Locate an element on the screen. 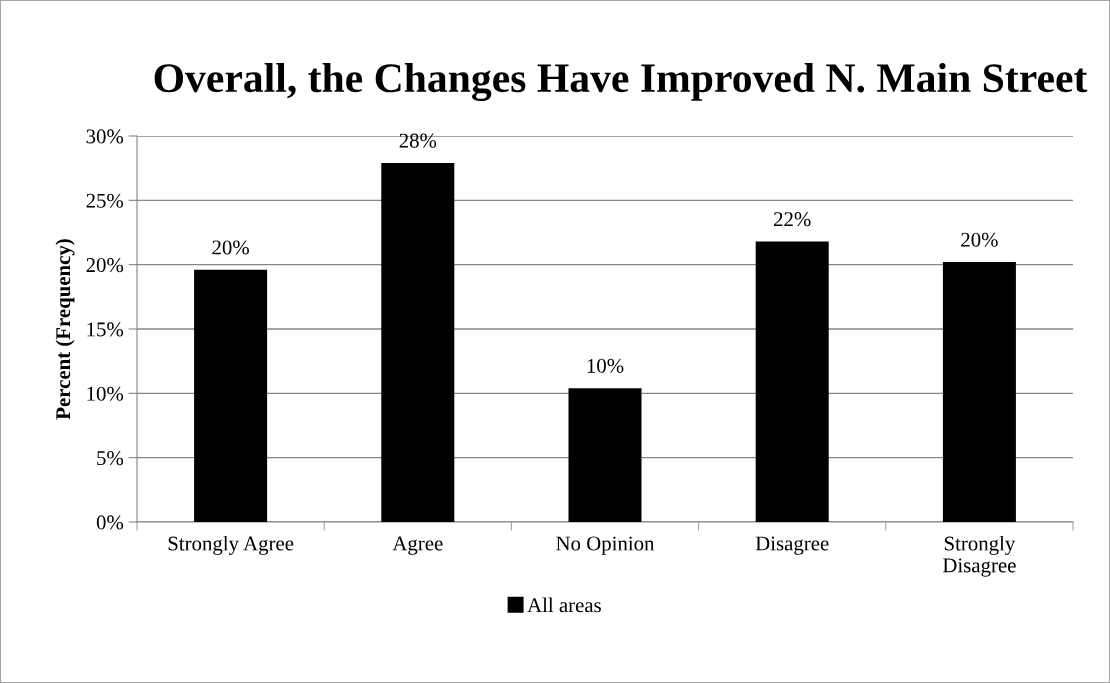 This screenshot has height=683, width=1110. y-tick-label: 30% is located at coordinates (105, 136).